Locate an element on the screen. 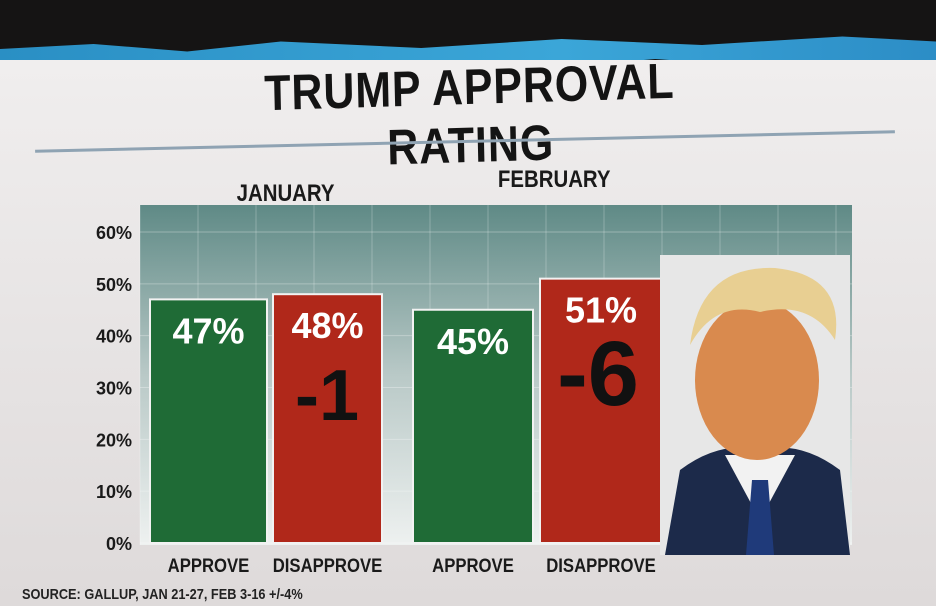 The width and height of the screenshot is (936, 606). y-tick-label: 40% is located at coordinates (114, 337).